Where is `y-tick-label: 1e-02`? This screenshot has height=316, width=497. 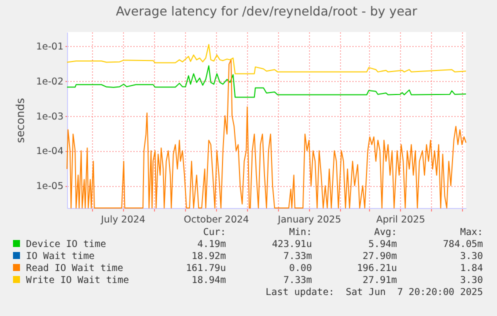
y-tick-label: 1e-02 is located at coordinates (50, 82).